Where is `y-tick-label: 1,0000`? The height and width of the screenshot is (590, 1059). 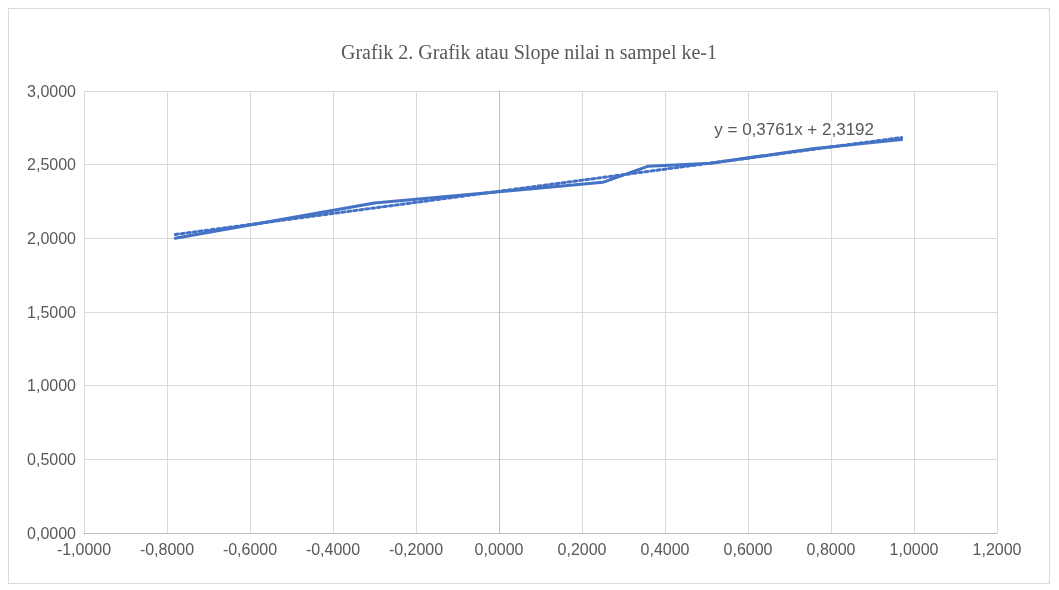
y-tick-label: 1,0000 is located at coordinates (52, 386).